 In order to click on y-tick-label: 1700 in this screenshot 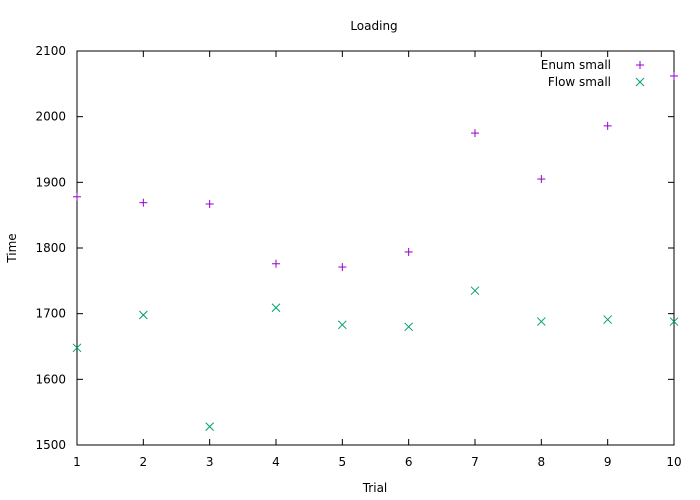, I will do `click(50, 314)`.